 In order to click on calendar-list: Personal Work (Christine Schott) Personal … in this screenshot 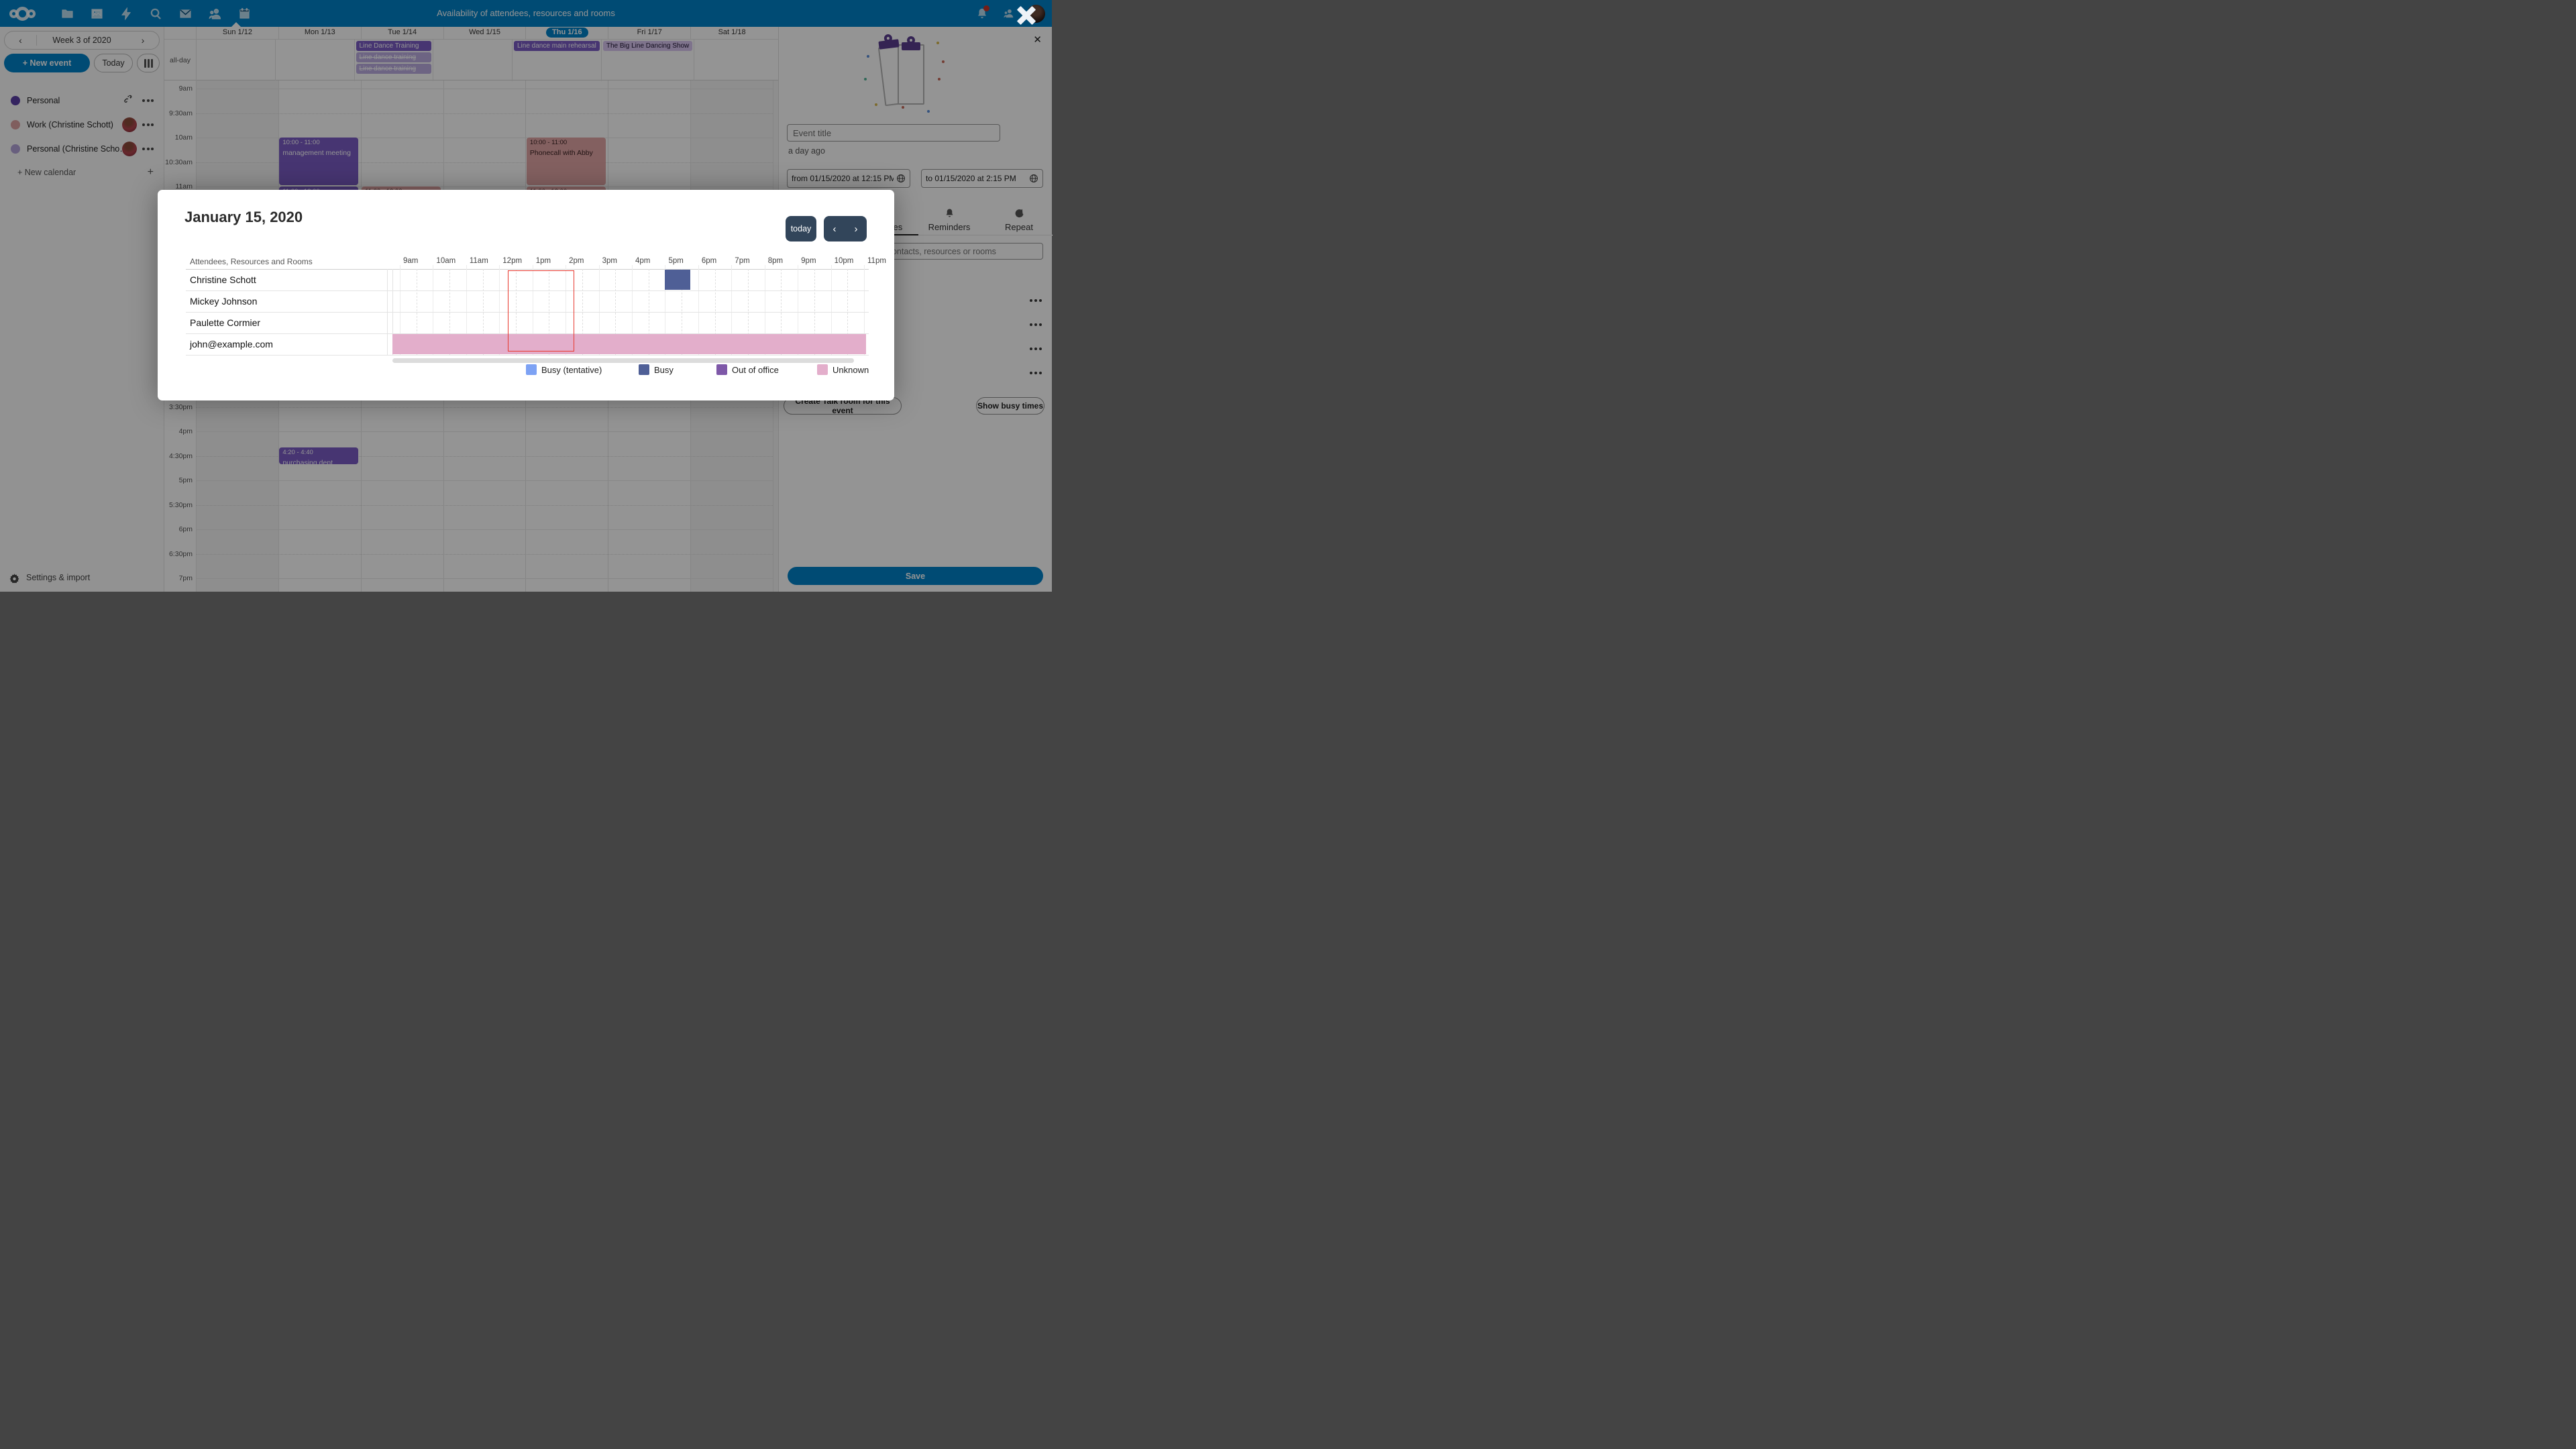, I will do `click(82, 136)`.